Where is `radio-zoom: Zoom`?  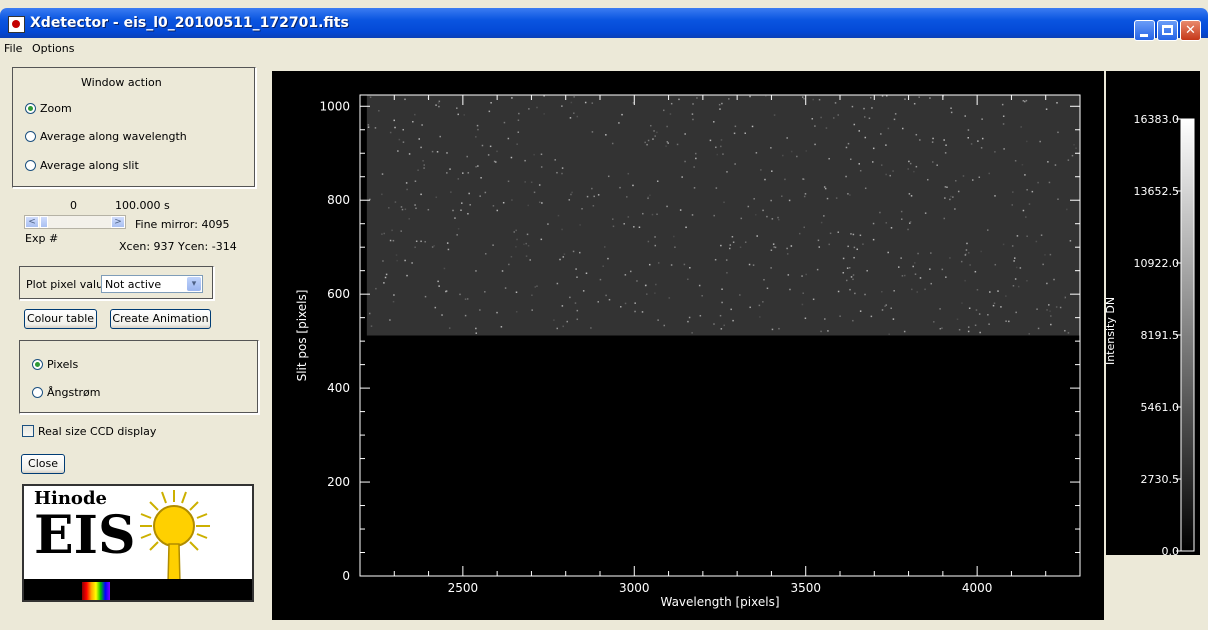
radio-zoom: Zoom is located at coordinates (48, 108).